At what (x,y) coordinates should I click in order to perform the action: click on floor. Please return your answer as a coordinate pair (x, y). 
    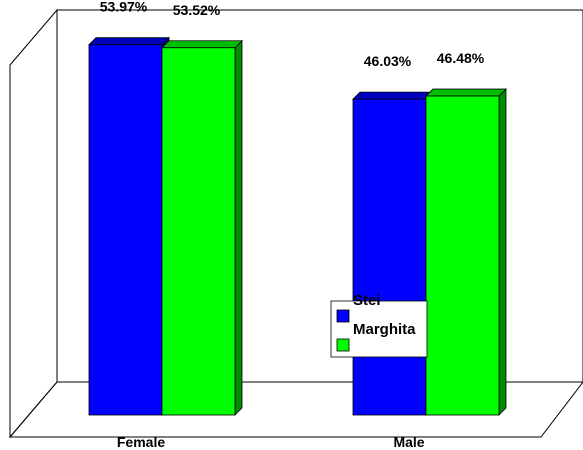
    Looking at the image, I should click on (295, 409).